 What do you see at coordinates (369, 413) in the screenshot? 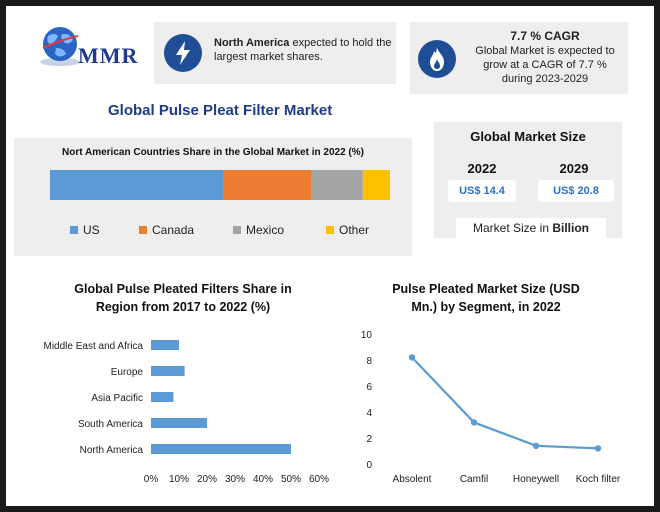
I see `y-tick-label: 4` at bounding box center [369, 413].